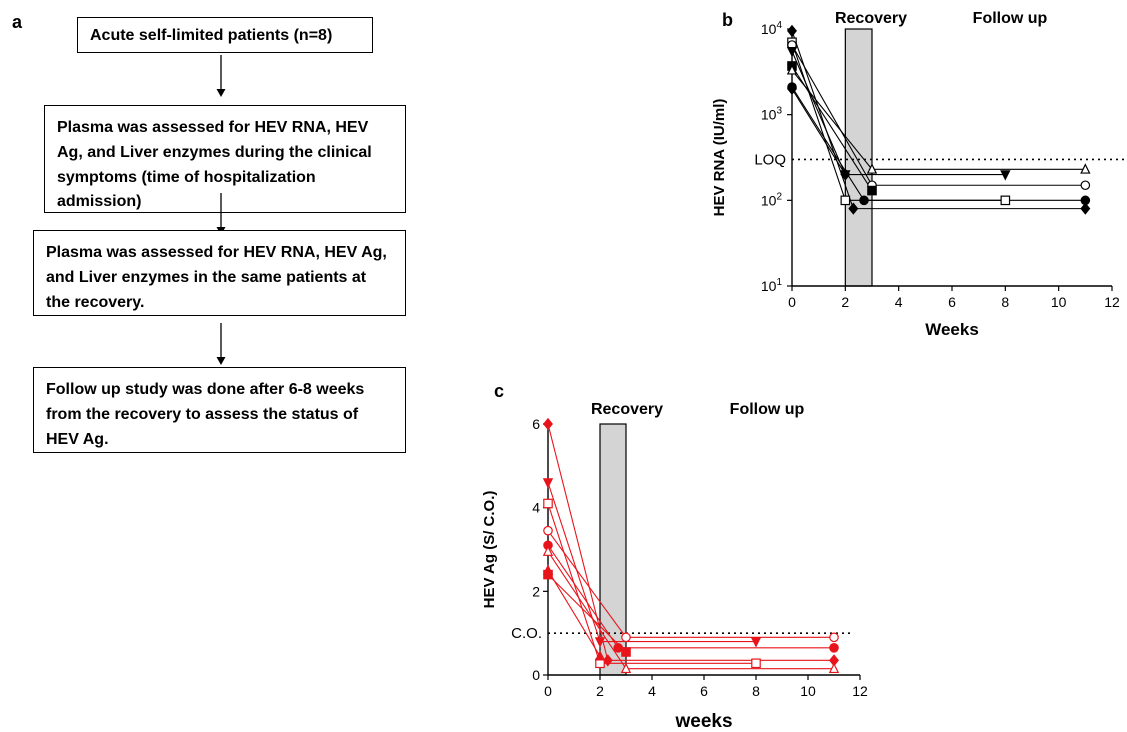 This screenshot has width=1127, height=732. I want to click on y-tick-label: 2, so click(536, 591).